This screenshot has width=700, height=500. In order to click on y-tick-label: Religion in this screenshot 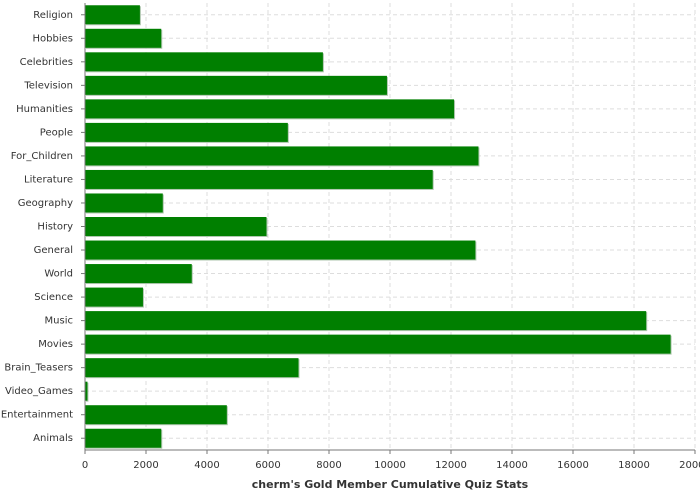, I will do `click(53, 15)`.